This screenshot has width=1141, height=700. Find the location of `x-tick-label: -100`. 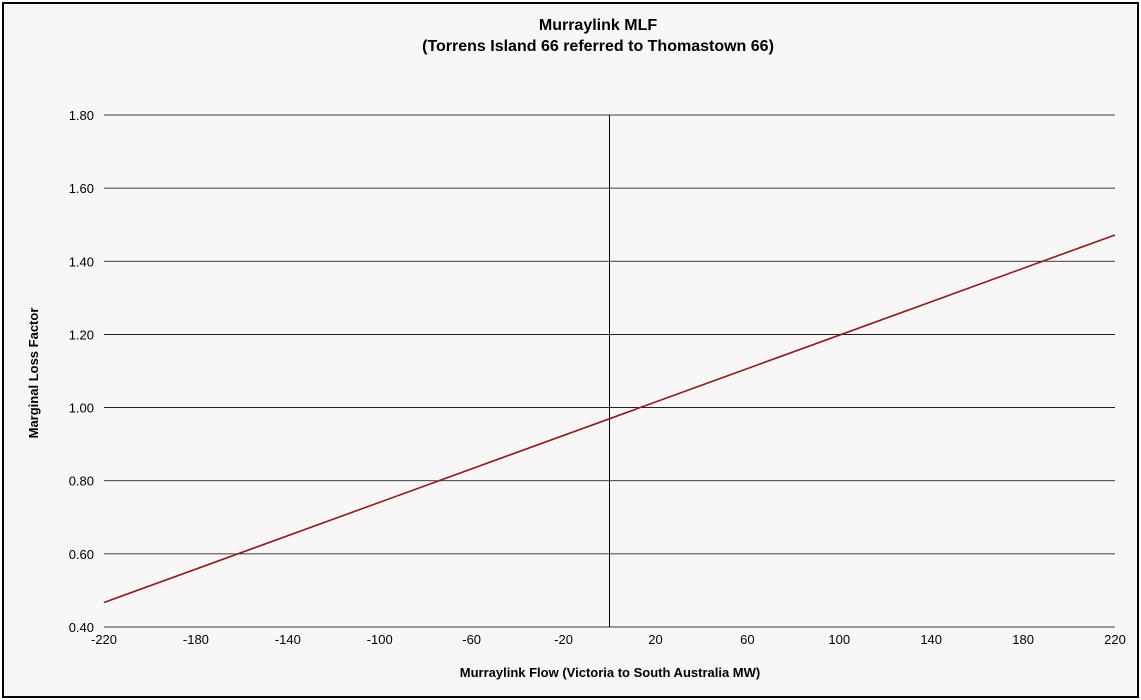

x-tick-label: -100 is located at coordinates (380, 639).